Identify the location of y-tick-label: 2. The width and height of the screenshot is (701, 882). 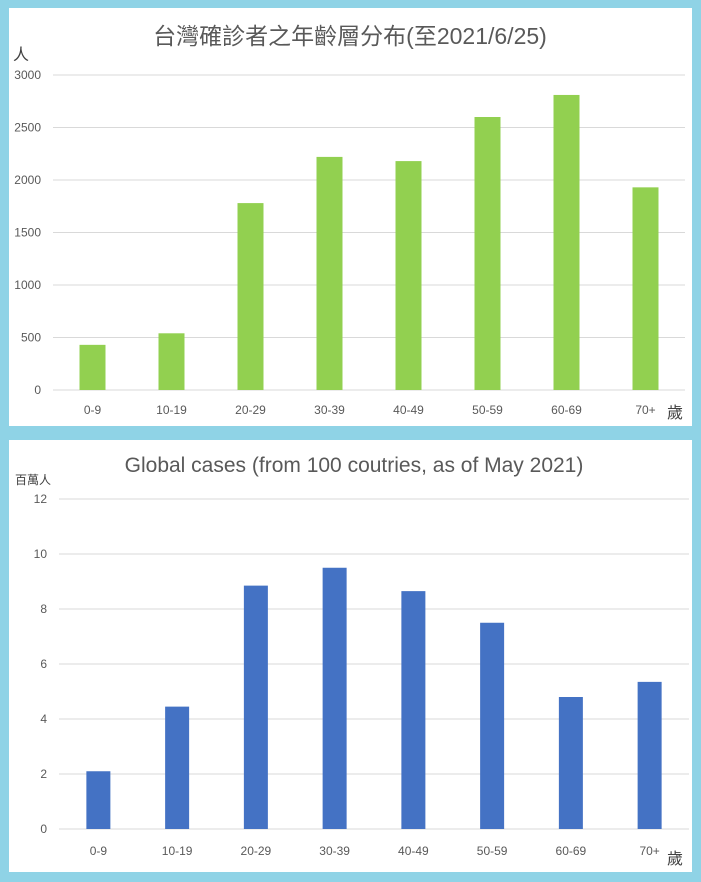
(43, 774).